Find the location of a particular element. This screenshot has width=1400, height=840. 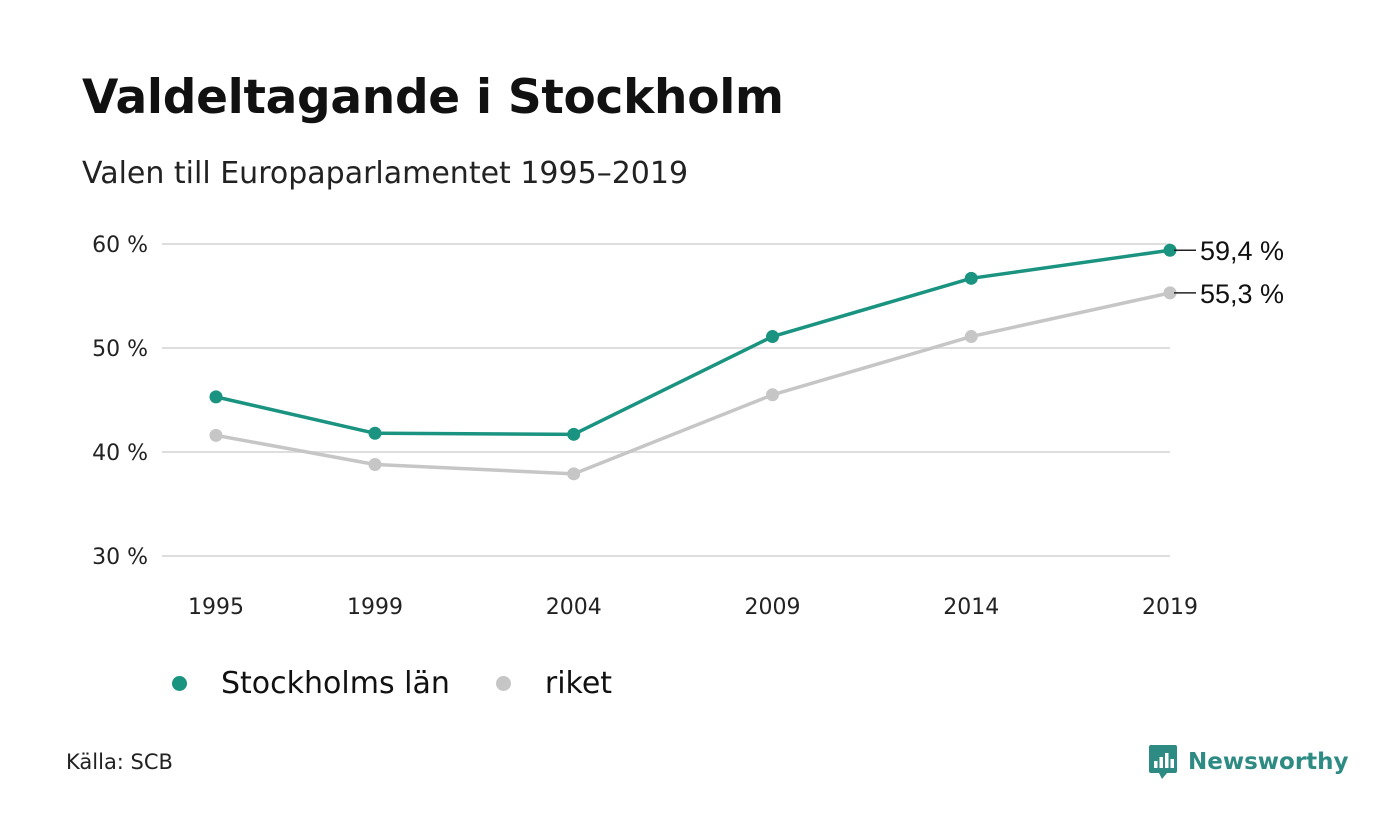

newsworthy-logo-icon is located at coordinates (1163, 762).